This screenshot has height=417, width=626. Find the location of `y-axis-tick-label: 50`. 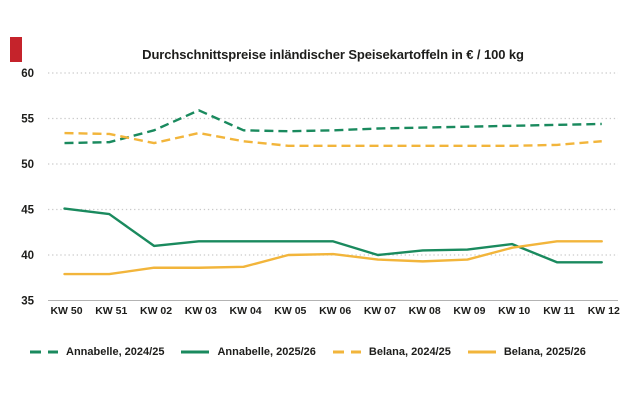

y-axis-tick-label: 50 is located at coordinates (27, 165).